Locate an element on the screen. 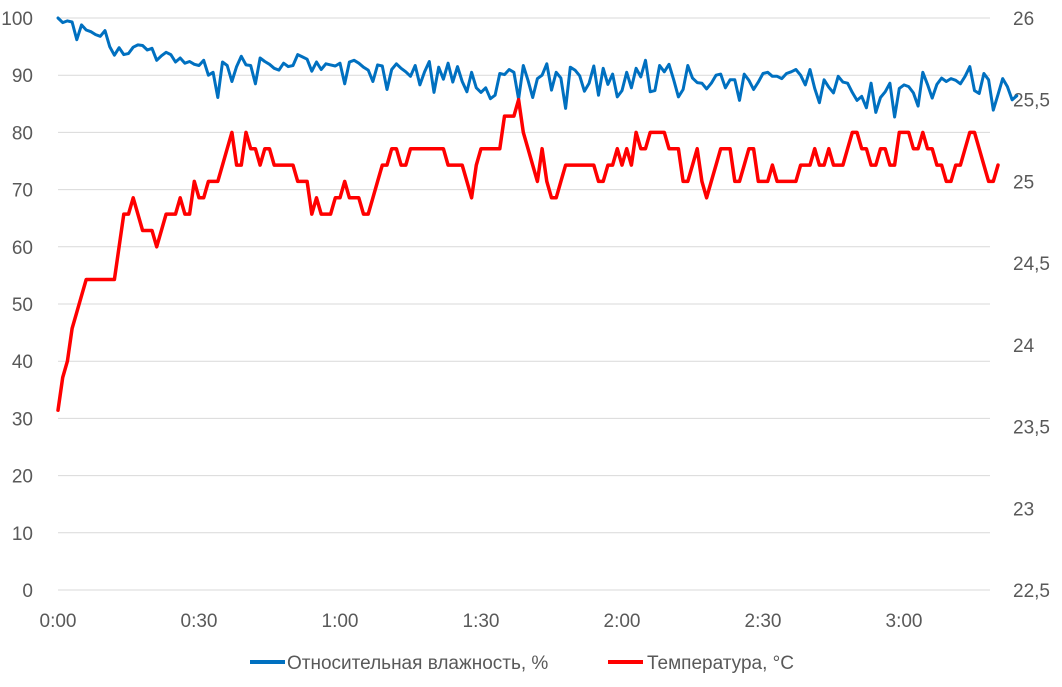  x-tick-label: 2:00 is located at coordinates (622, 621).